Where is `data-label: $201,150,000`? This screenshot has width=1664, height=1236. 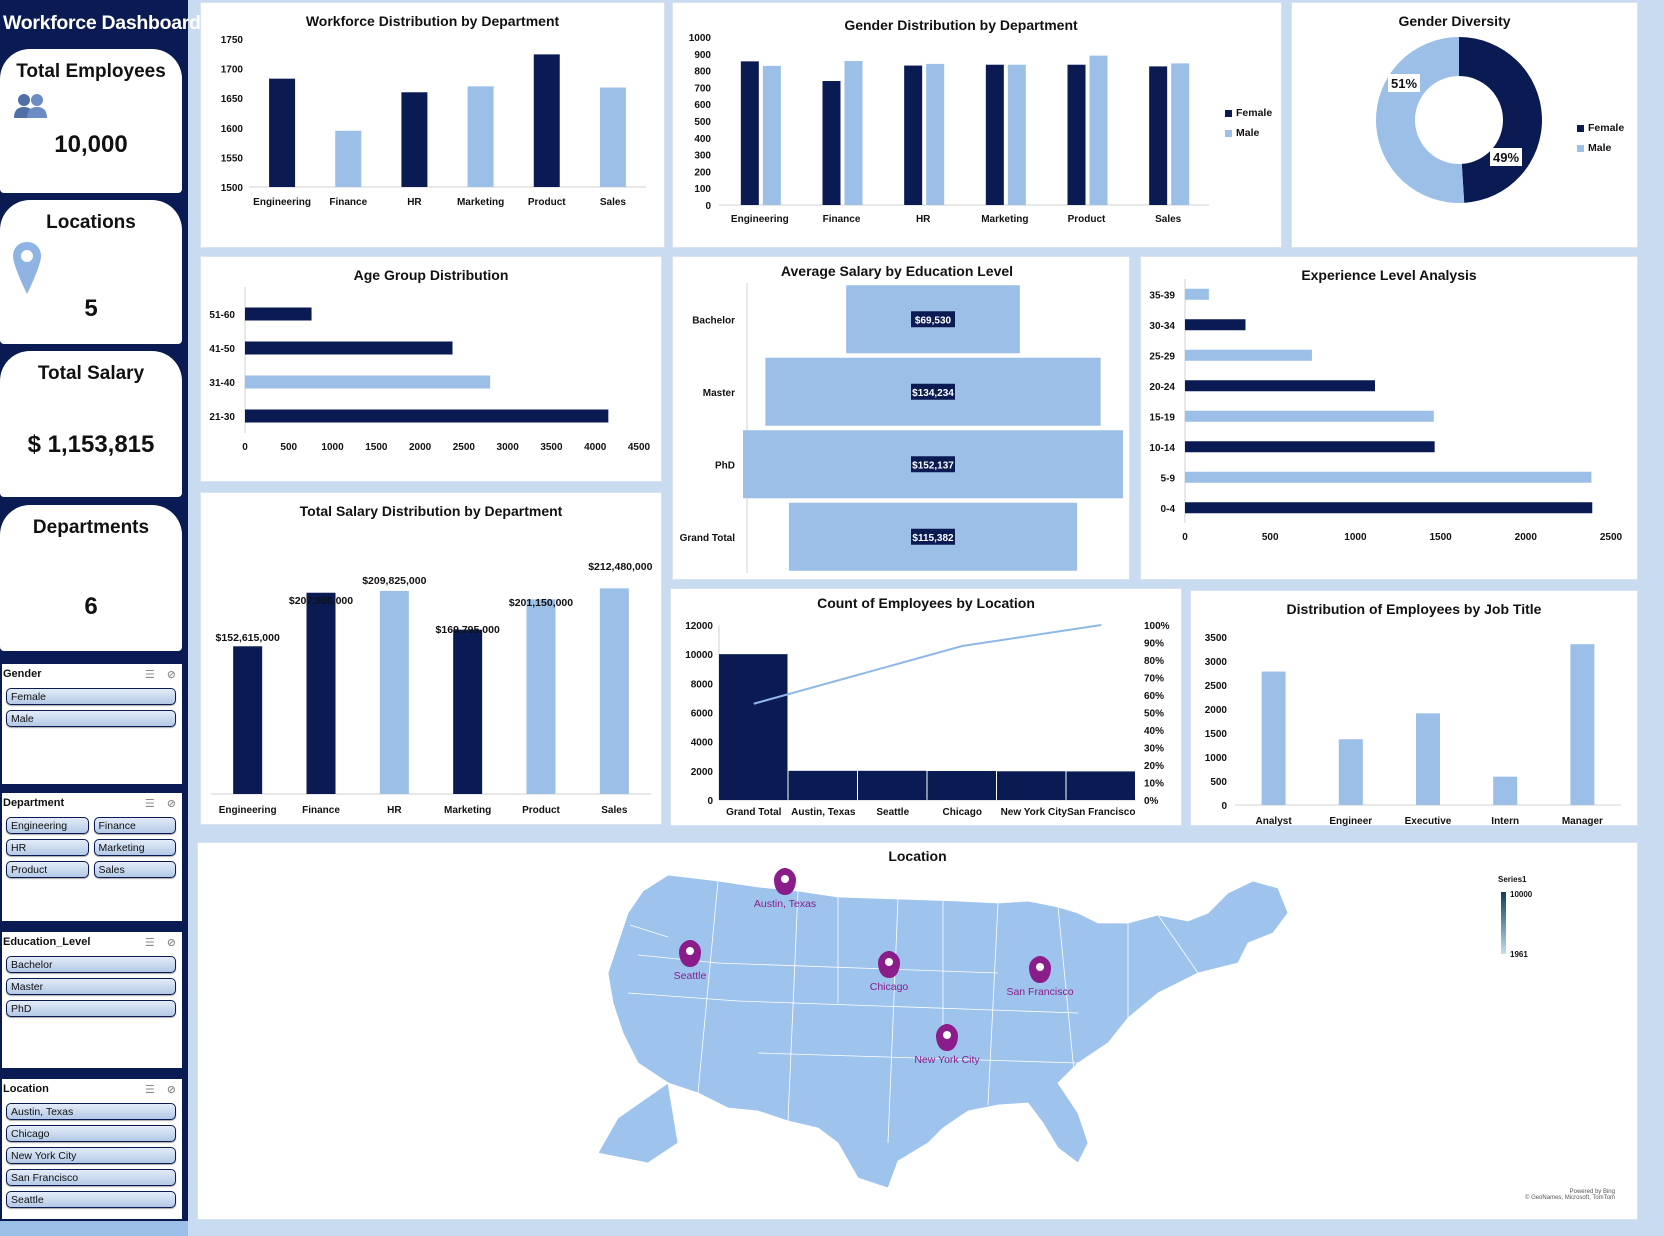 data-label: $201,150,000 is located at coordinates (541, 603).